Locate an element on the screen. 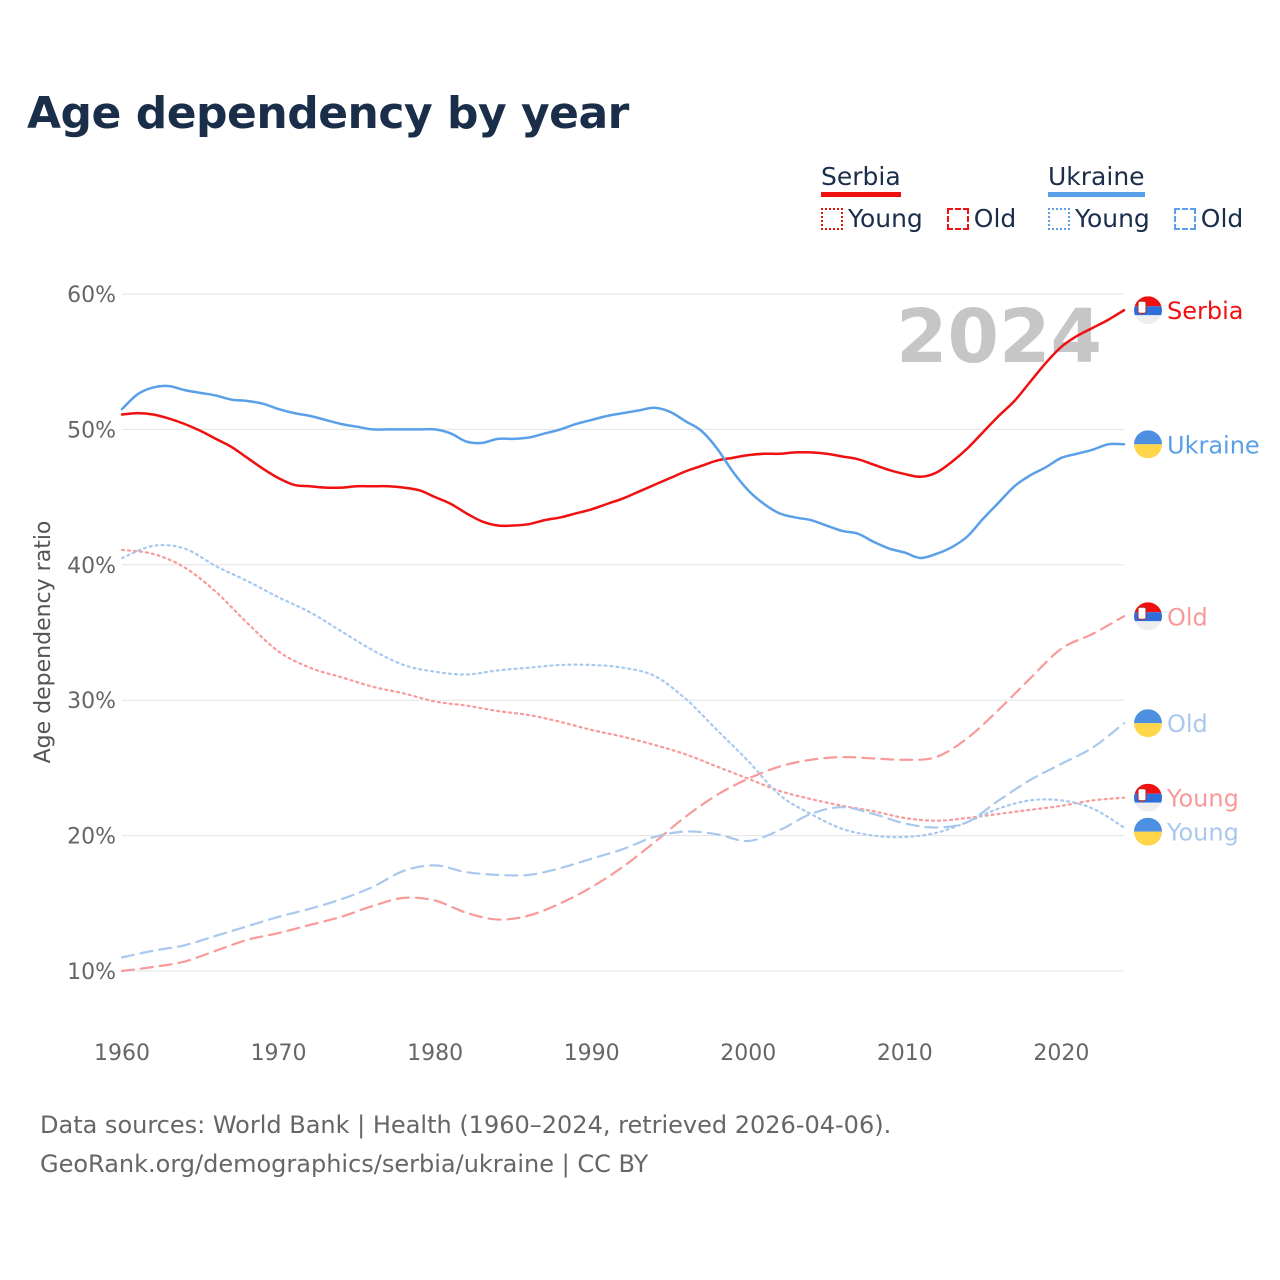 This screenshot has width=1280, height=1280. legend-ukraine-young: Young is located at coordinates (1112, 218).